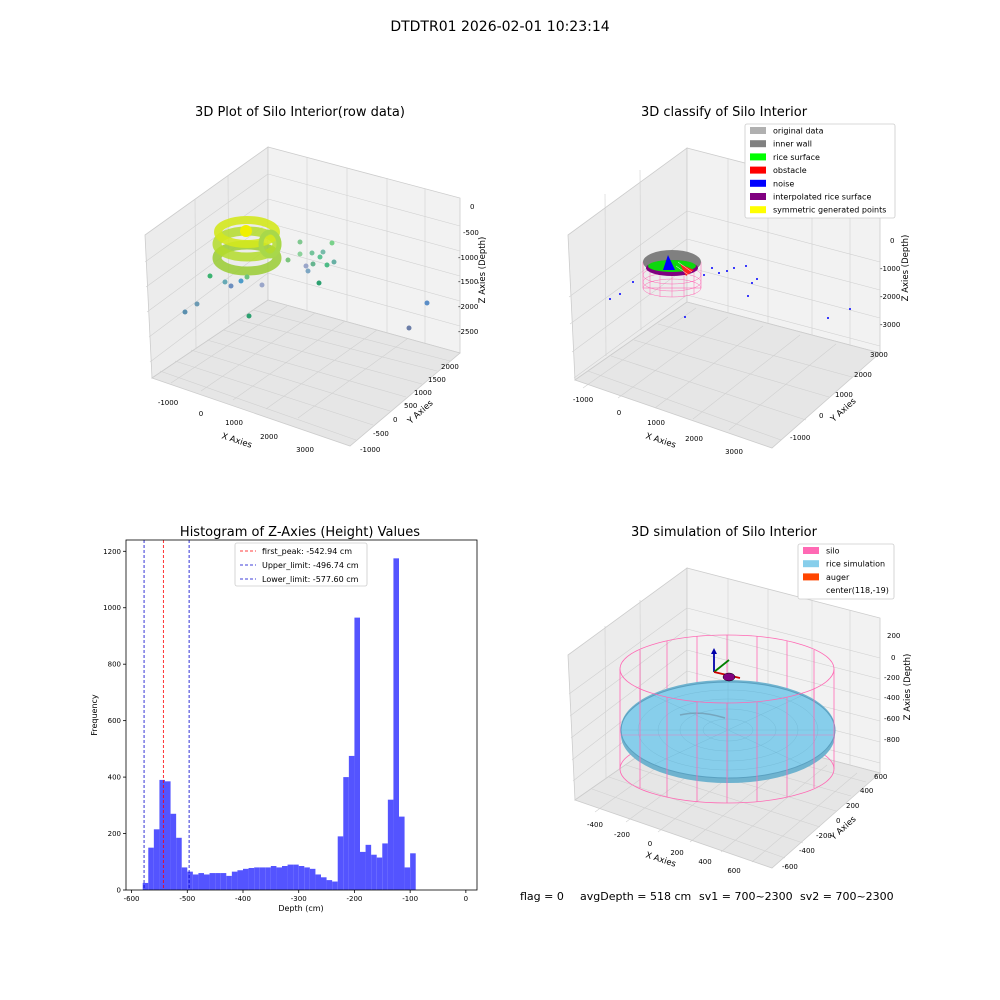  What do you see at coordinates (890, 297) in the screenshot?
I see `z-tick-label: -2000` at bounding box center [890, 297].